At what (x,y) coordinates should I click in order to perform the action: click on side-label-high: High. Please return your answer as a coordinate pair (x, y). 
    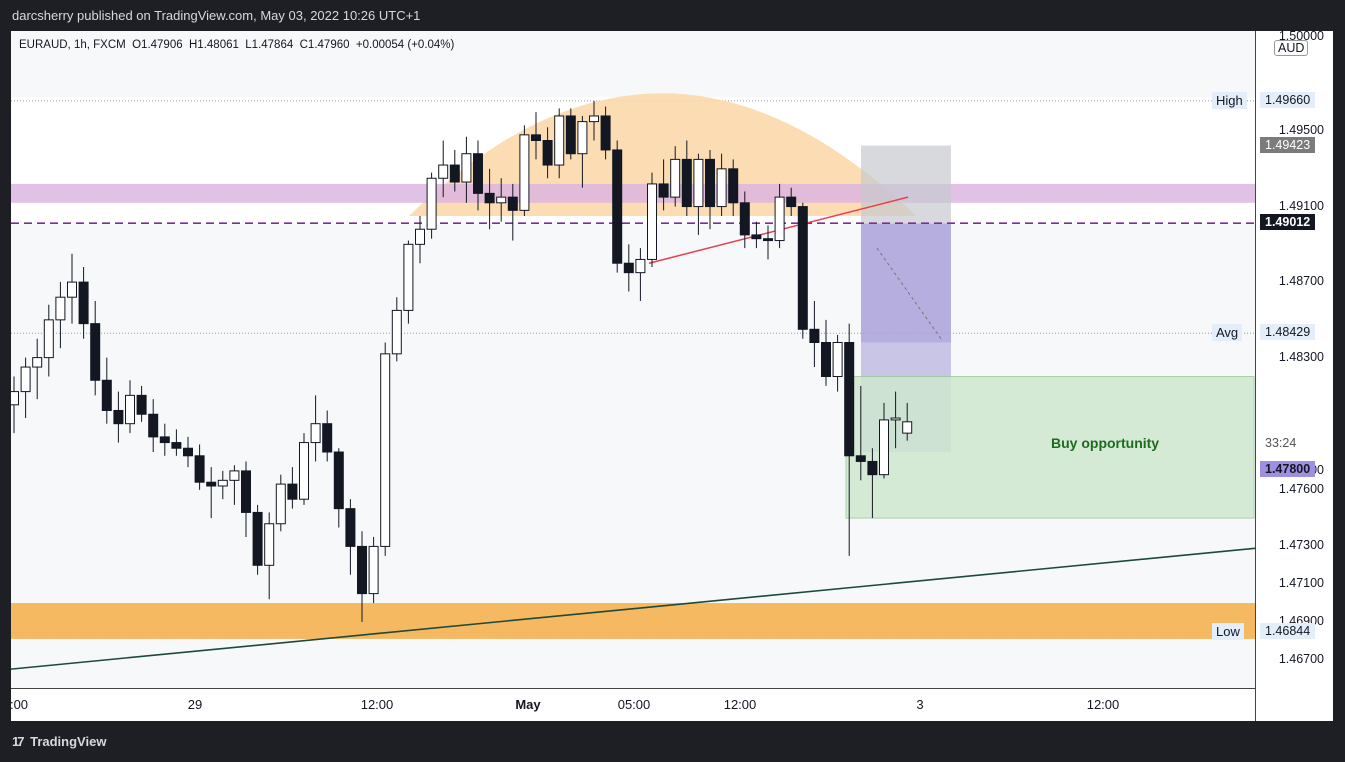
    Looking at the image, I should click on (1229, 100).